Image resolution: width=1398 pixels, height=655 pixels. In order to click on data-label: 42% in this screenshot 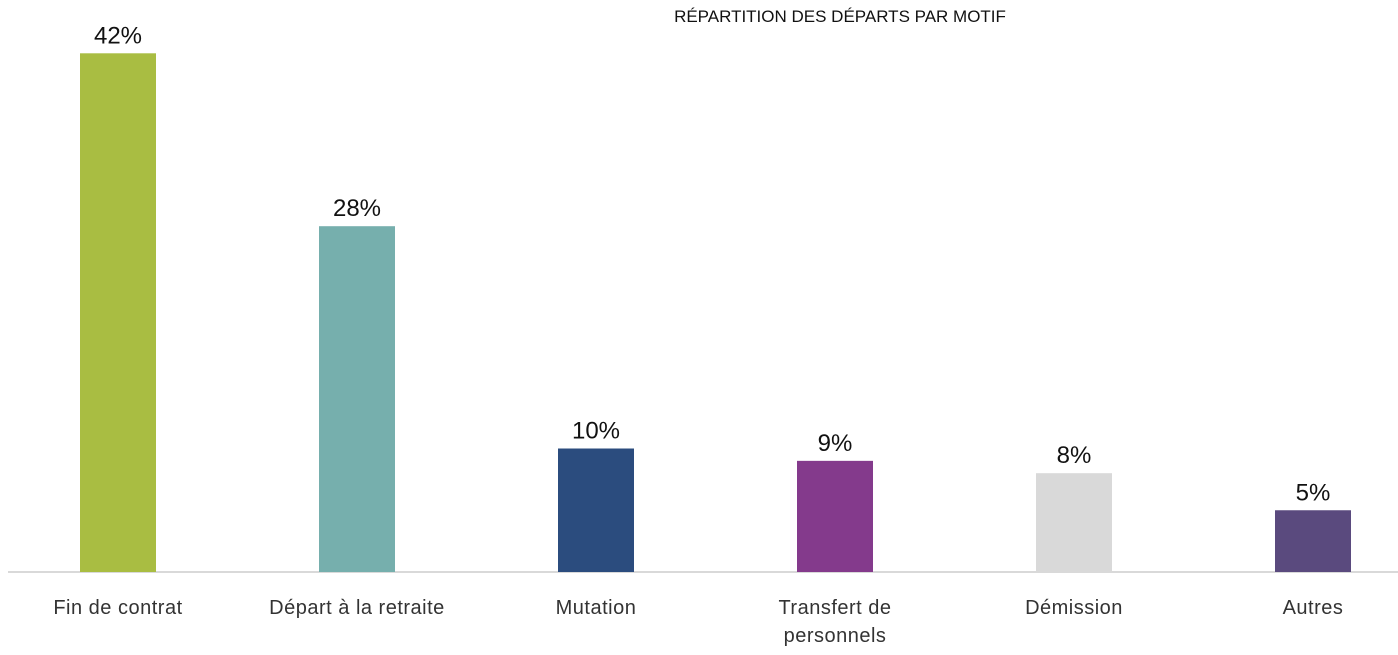, I will do `click(118, 35)`.